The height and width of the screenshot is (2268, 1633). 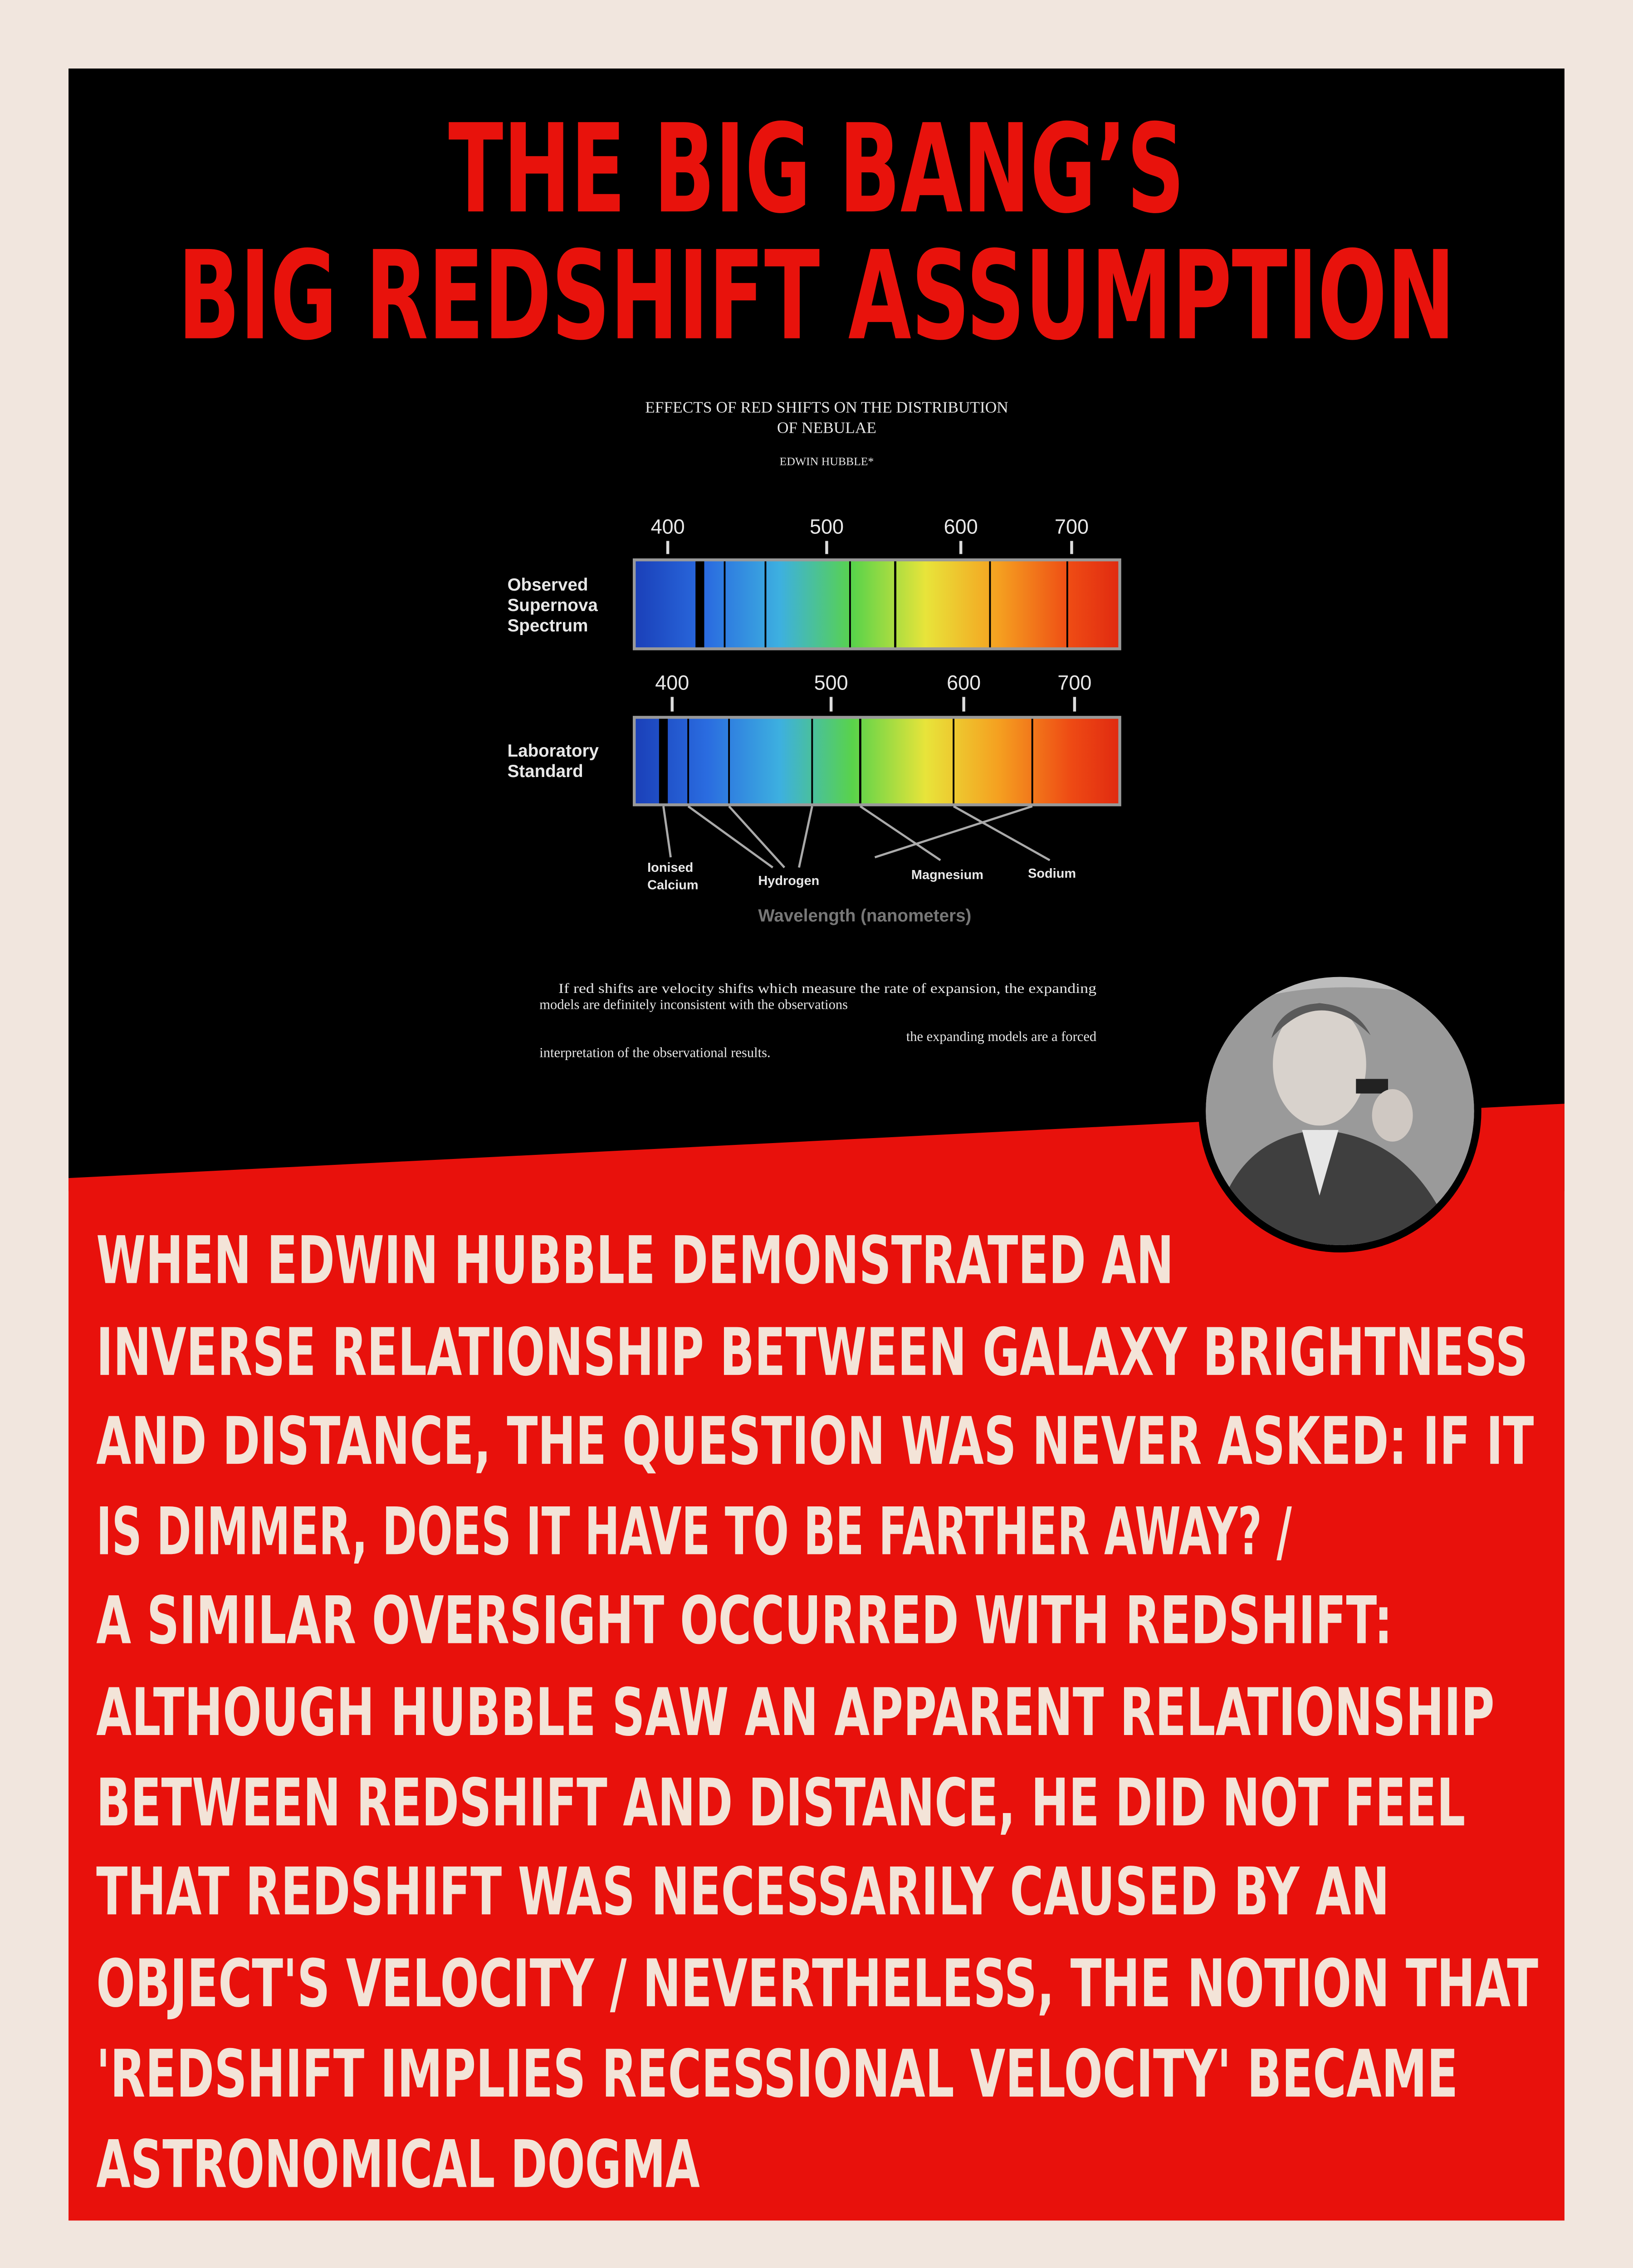 I want to click on spectrum-label: Supernova, so click(x=553, y=606).